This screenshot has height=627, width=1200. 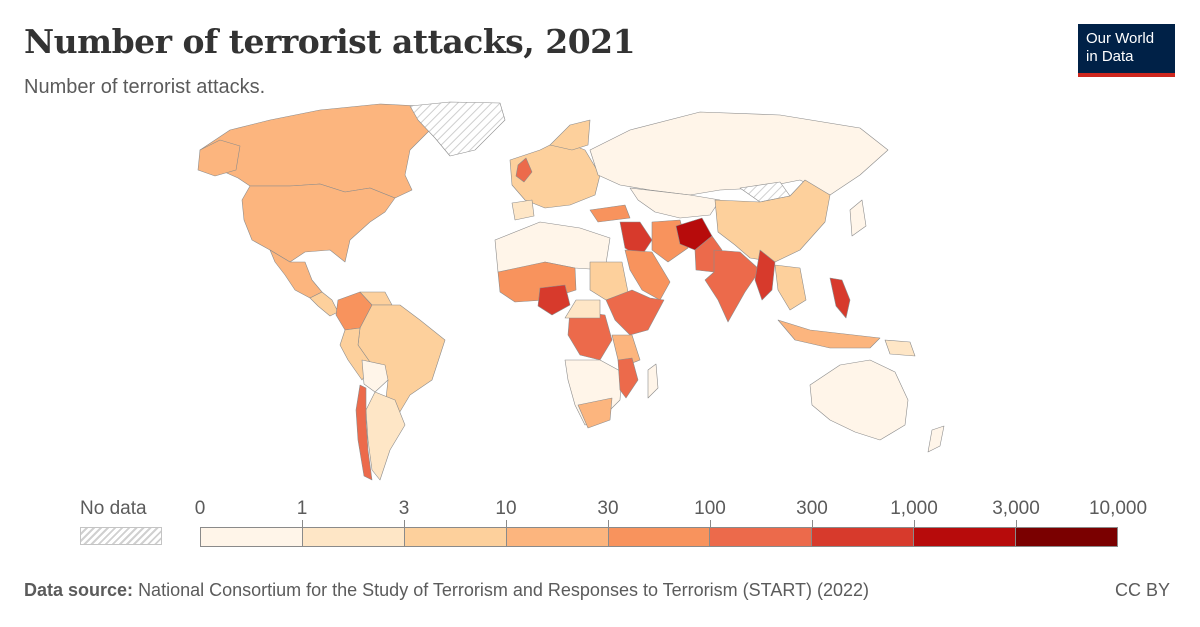 What do you see at coordinates (628, 378) in the screenshot?
I see `region-mozambique` at bounding box center [628, 378].